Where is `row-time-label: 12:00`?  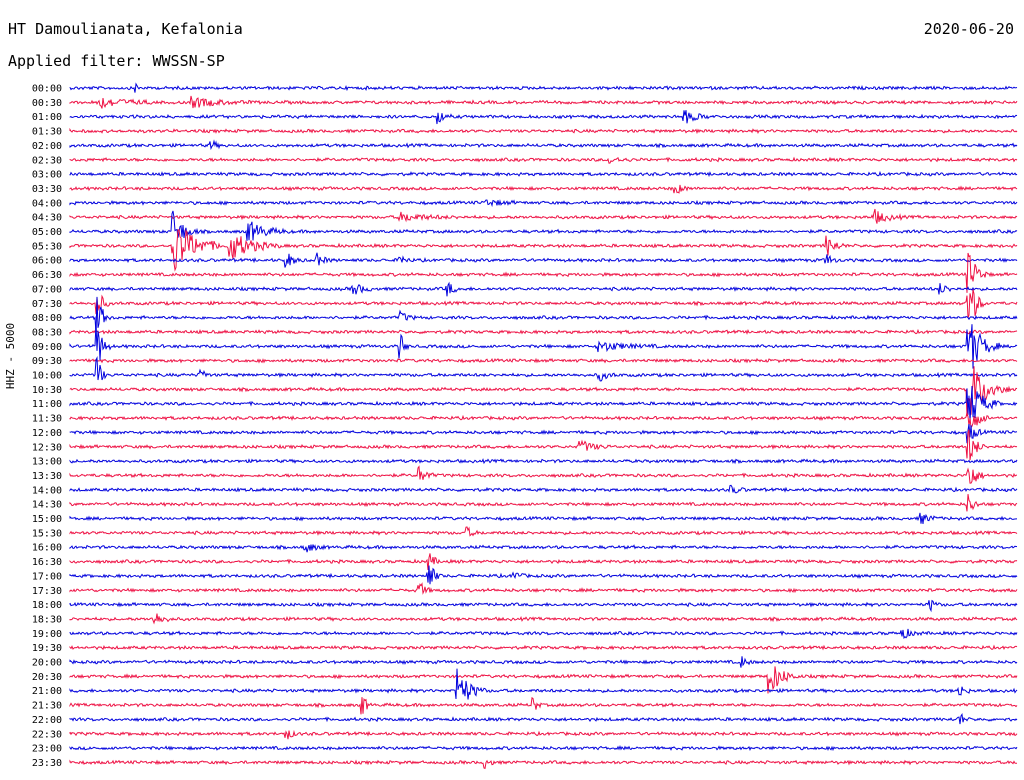 row-time-label: 12:00 is located at coordinates (47, 433).